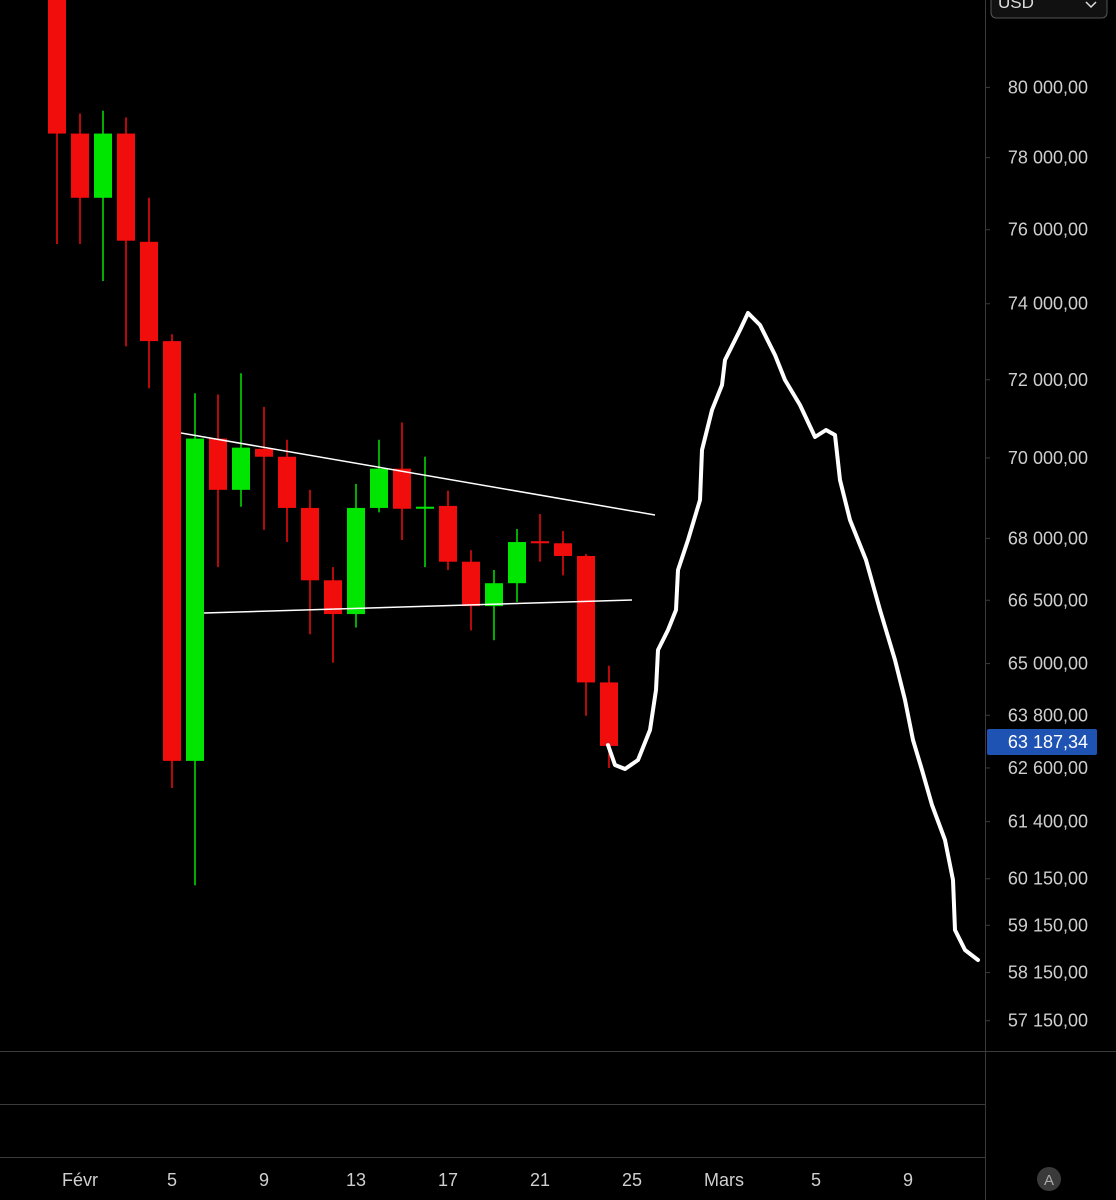 The height and width of the screenshot is (1200, 1116). Describe the element at coordinates (1016, 6) in the screenshot. I see `currency-label: USD` at that location.